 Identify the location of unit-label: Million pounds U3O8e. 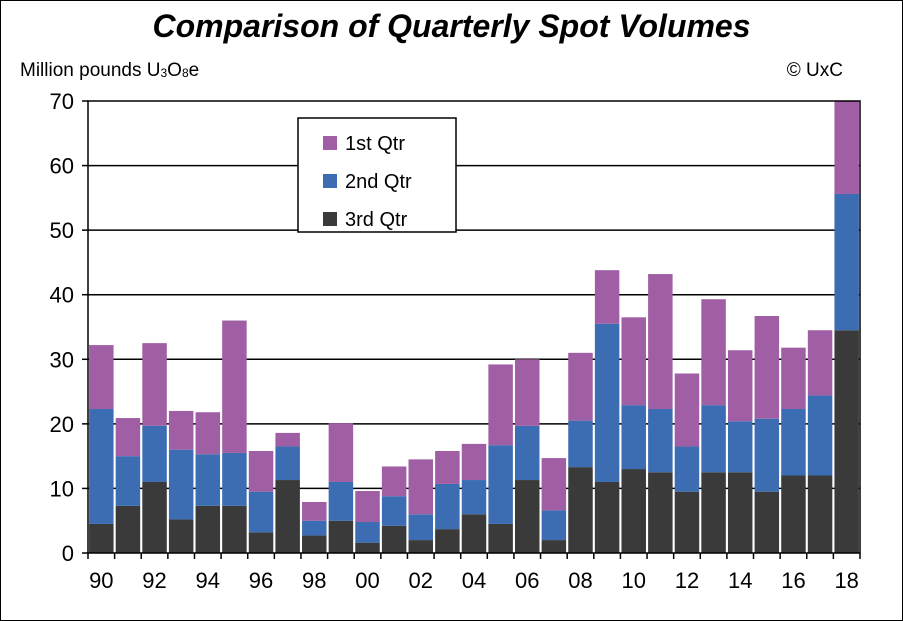
(109, 71).